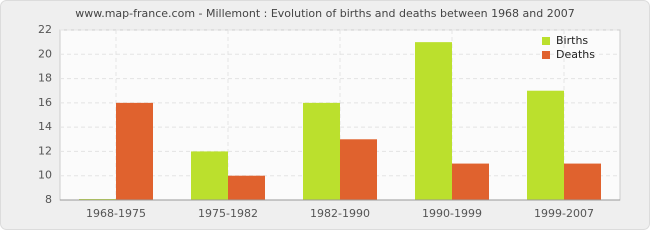 The height and width of the screenshot is (240, 650). What do you see at coordinates (116, 213) in the screenshot?
I see `x-tick-label: 1968-1975` at bounding box center [116, 213].